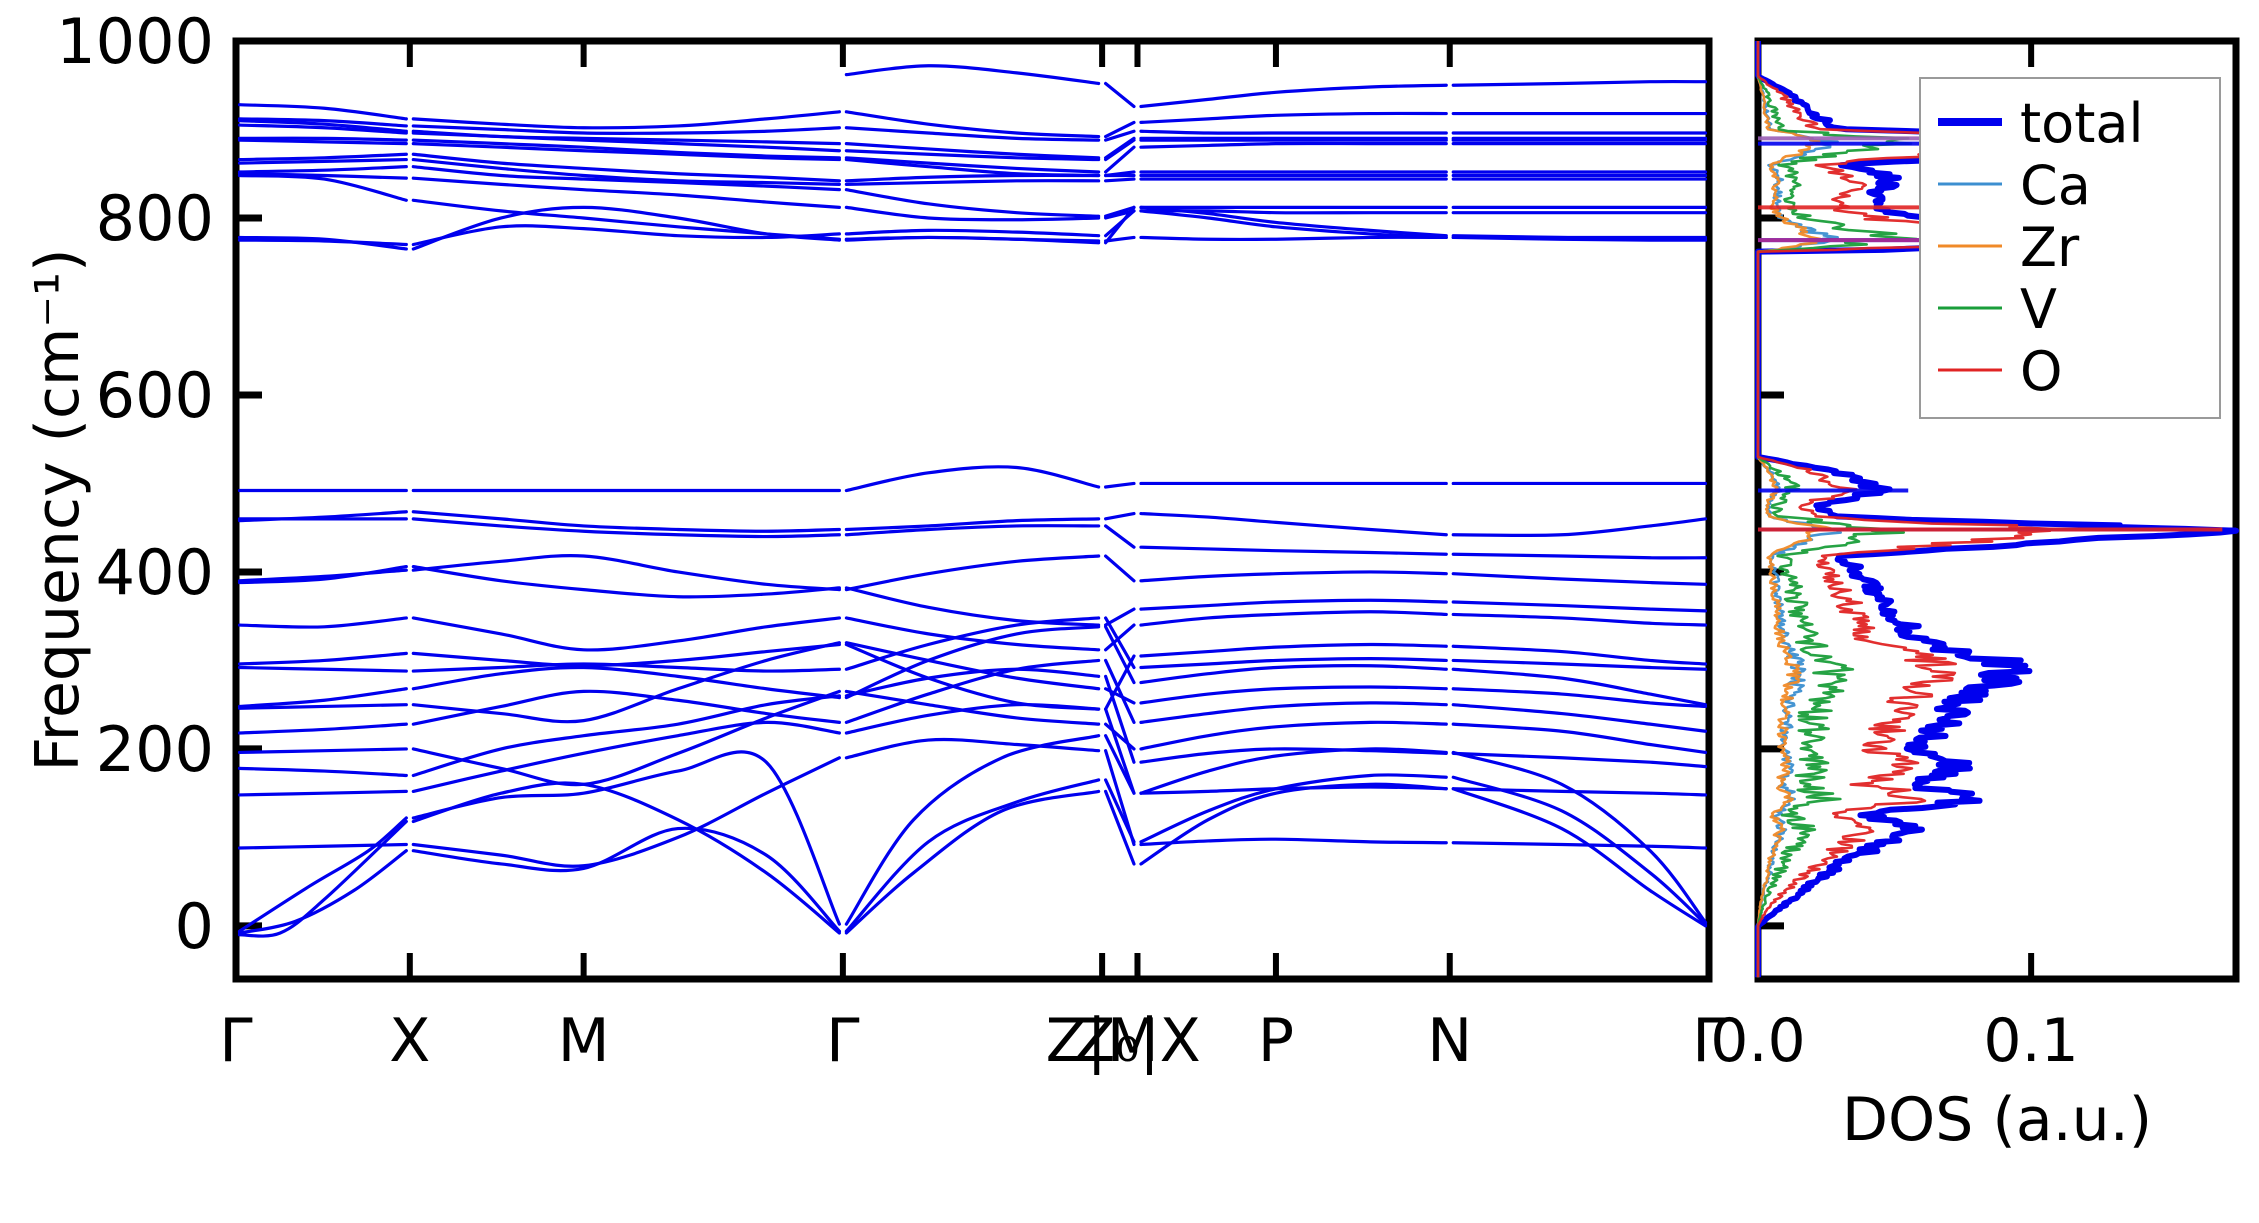 The height and width of the screenshot is (1223, 2259). Describe the element at coordinates (2070, 248) in the screenshot. I see `legend-box` at that location.